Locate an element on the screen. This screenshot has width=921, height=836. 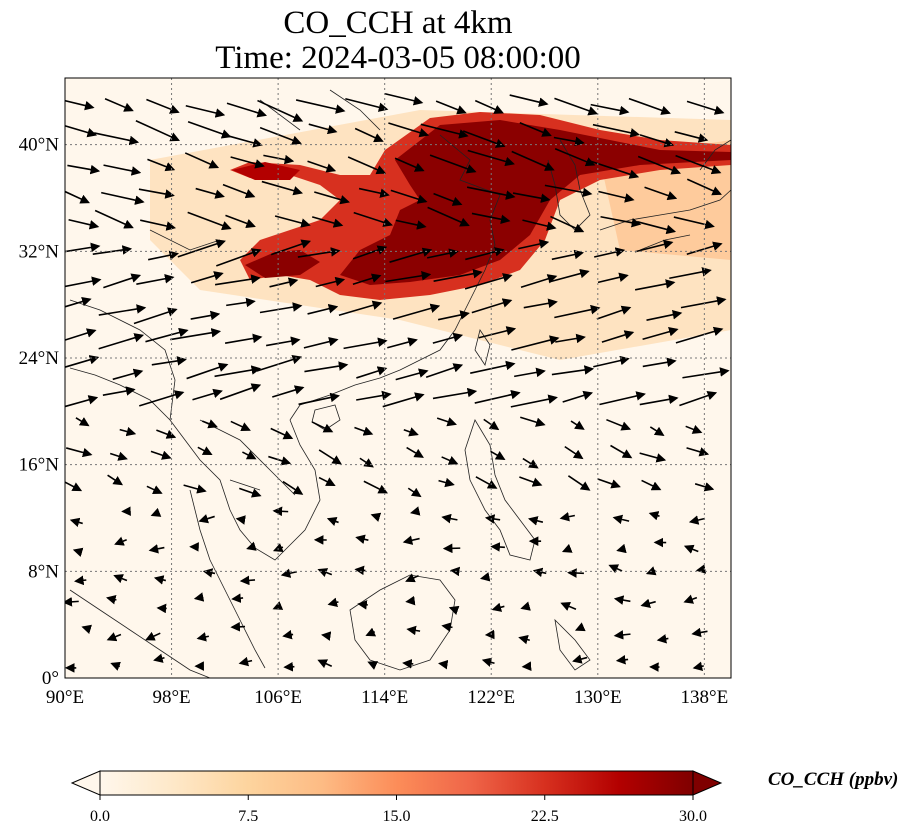
x-tick-label: 90°E is located at coordinates (65, 697).